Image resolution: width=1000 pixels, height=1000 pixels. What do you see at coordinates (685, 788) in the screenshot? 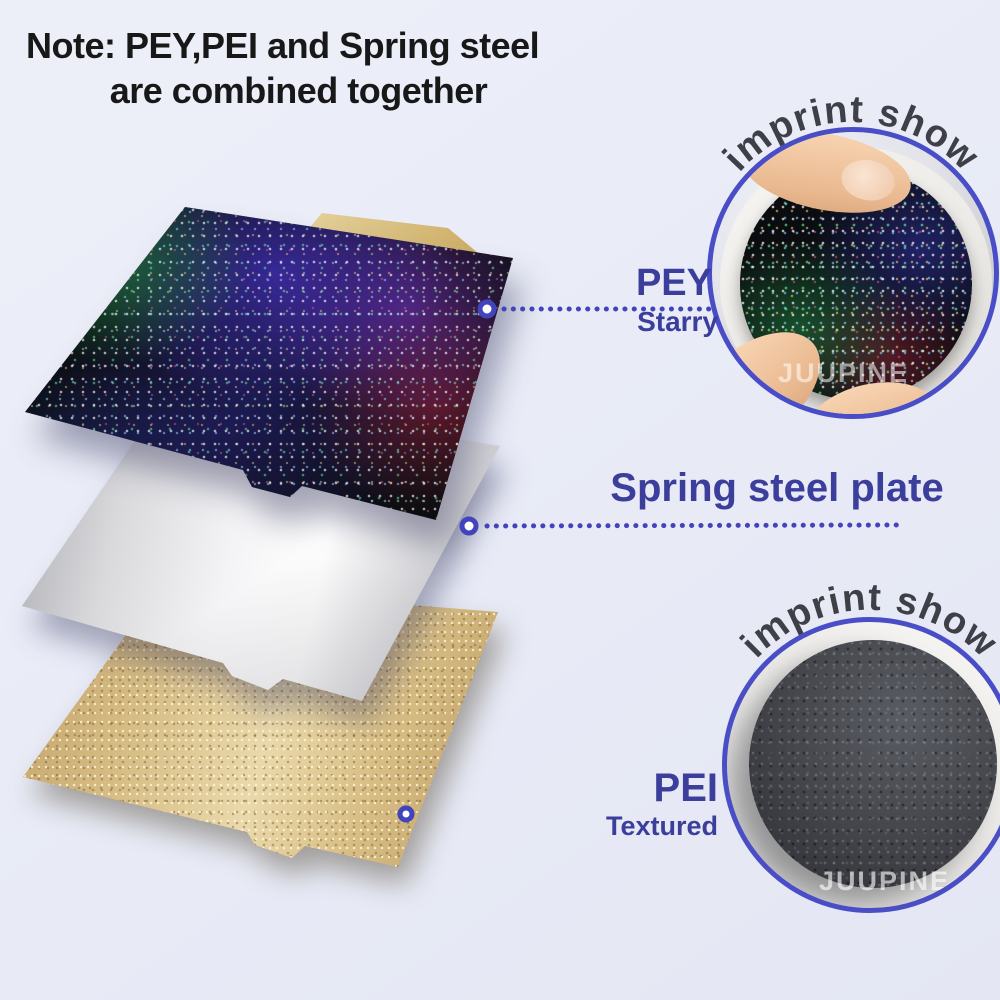
I see `label-pei: PEI` at bounding box center [685, 788].